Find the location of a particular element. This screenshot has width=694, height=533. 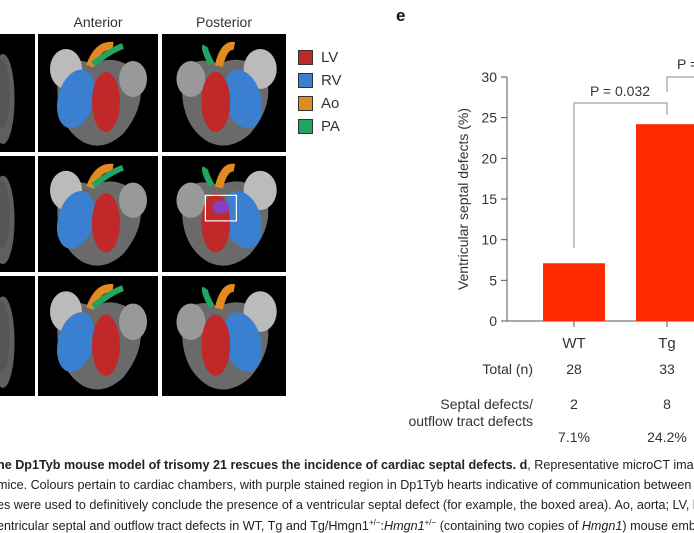

legend-item-rv: RV is located at coordinates (320, 80).